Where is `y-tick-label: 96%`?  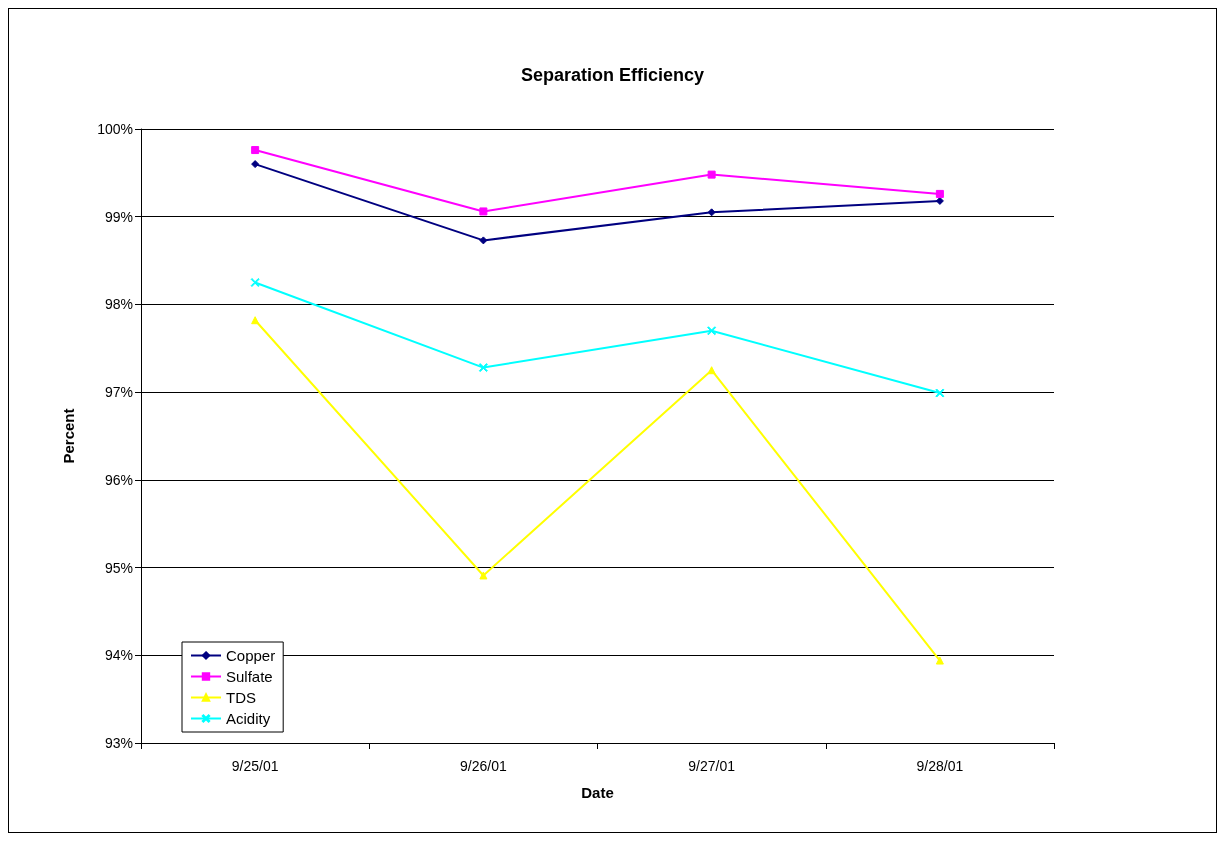 y-tick-label: 96% is located at coordinates (118, 479).